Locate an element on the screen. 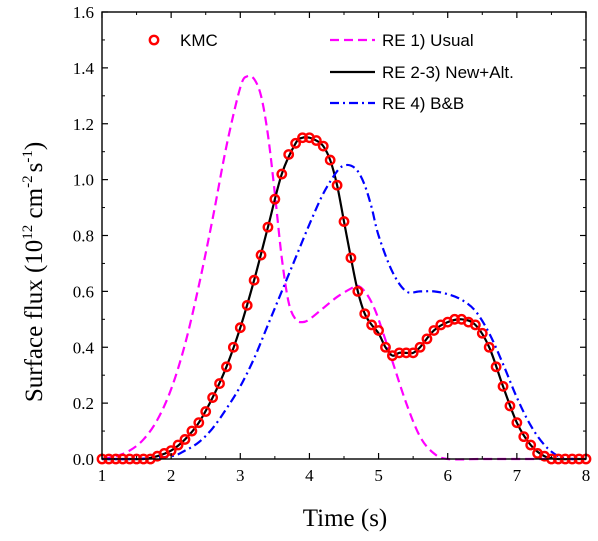 The image size is (598, 541). y-tick-label: 1.4 is located at coordinates (84, 68).